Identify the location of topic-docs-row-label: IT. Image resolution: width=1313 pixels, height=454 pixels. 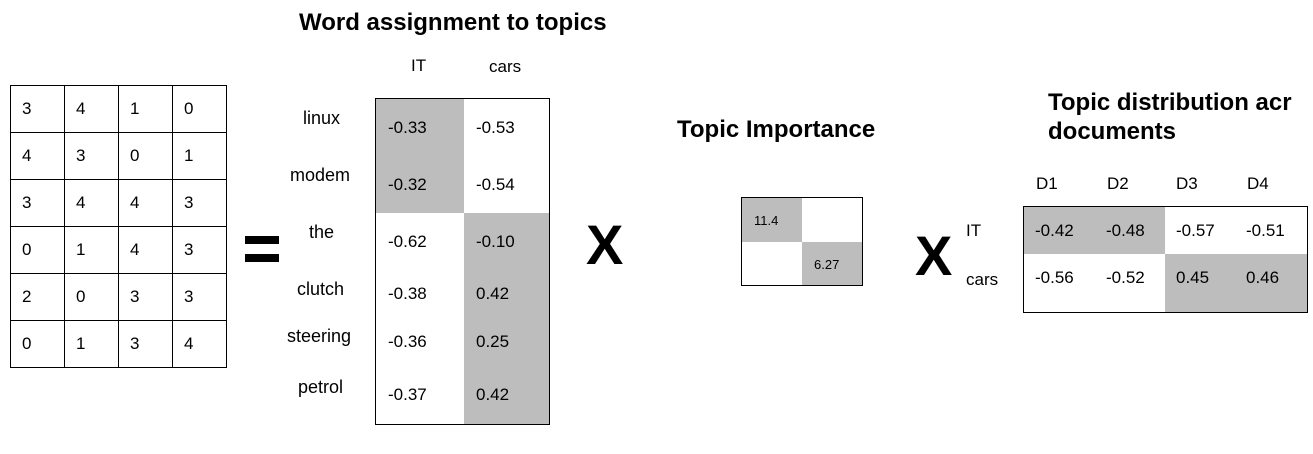
(974, 230).